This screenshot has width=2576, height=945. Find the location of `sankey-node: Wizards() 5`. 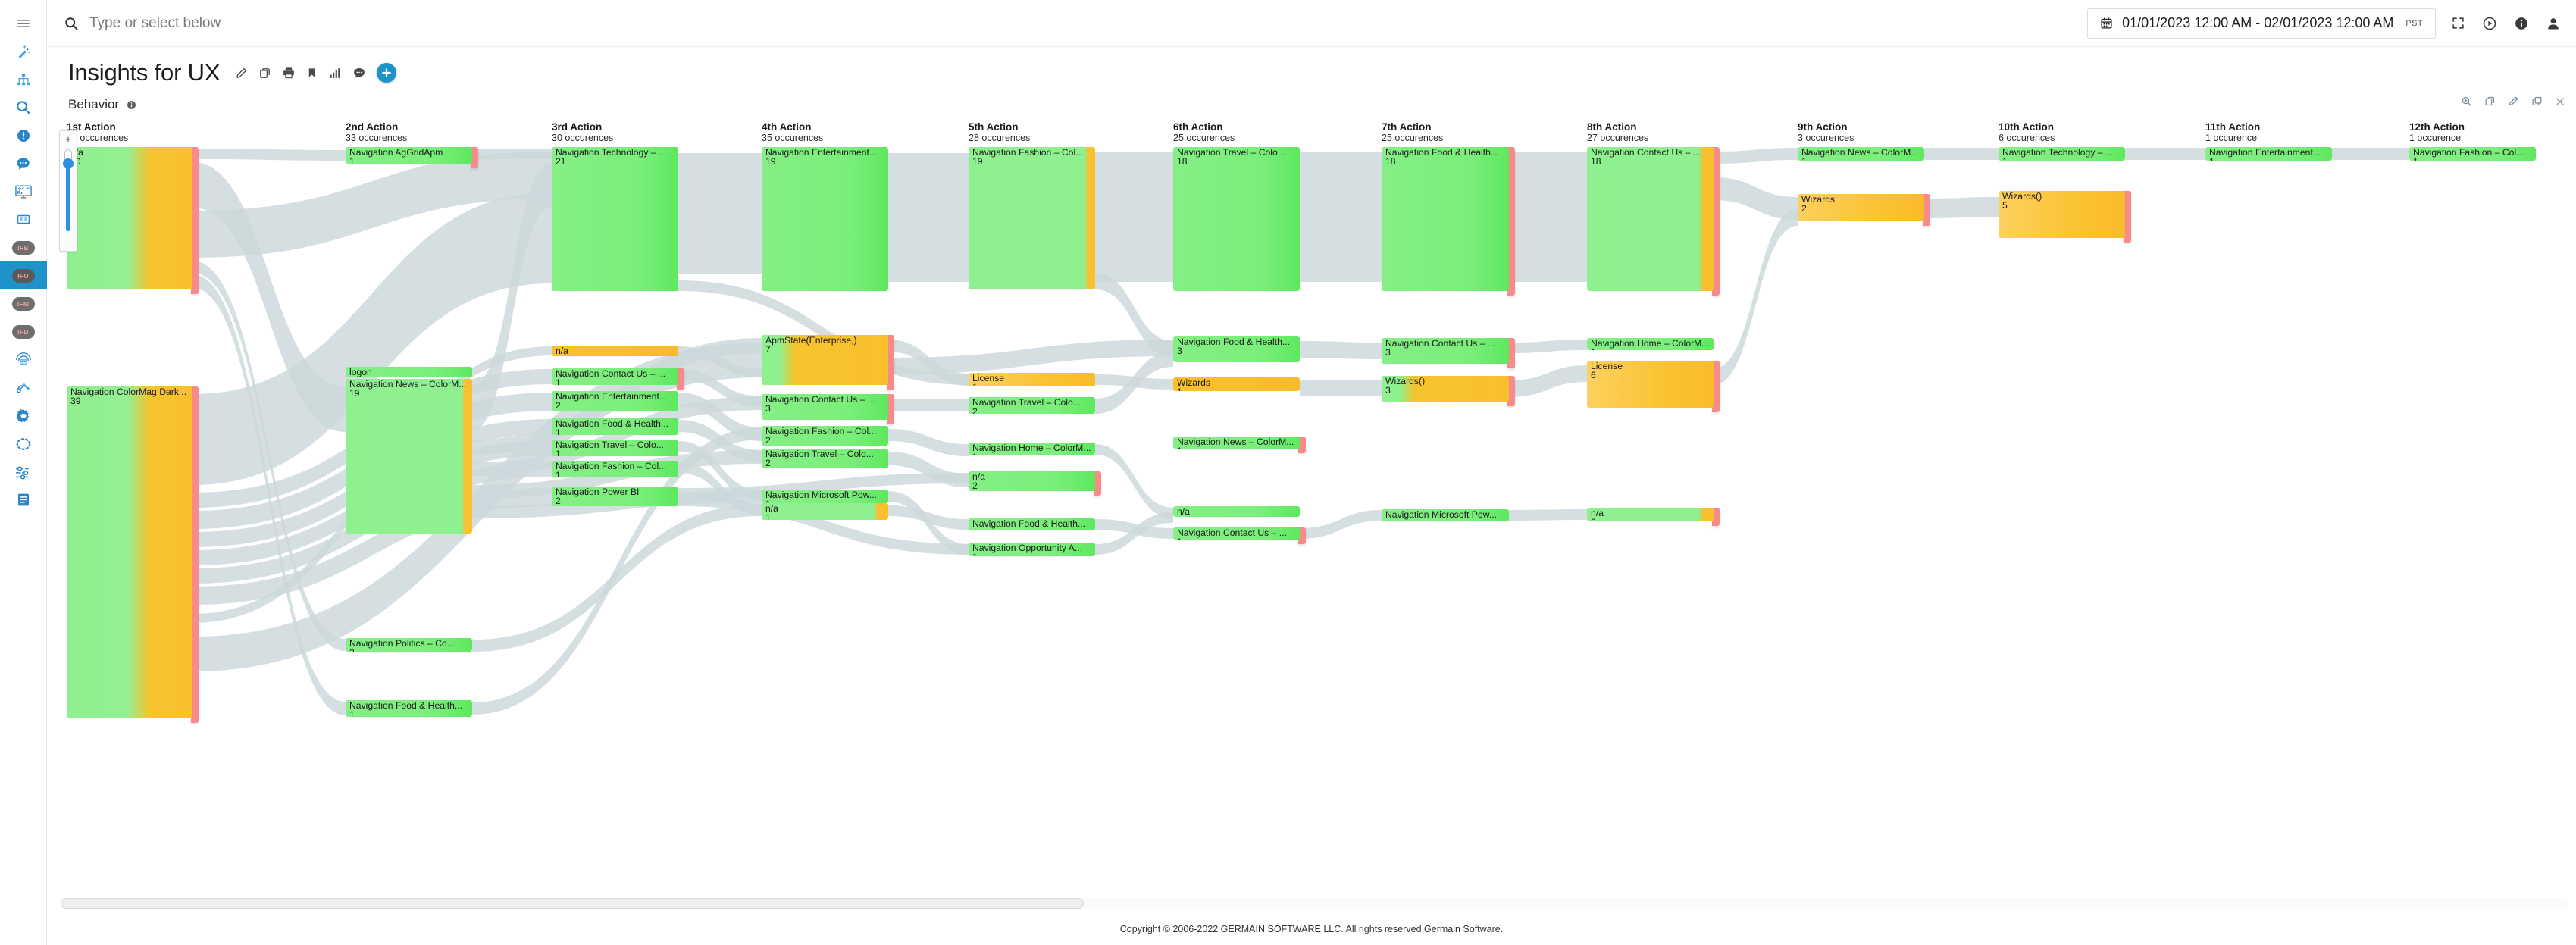

sankey-node: Wizards() 5 is located at coordinates (2062, 214).